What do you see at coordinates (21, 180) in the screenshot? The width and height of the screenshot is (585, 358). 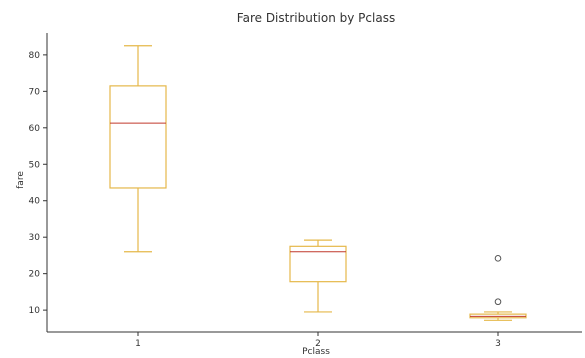 I see `y-axis-label: fare` at bounding box center [21, 180].